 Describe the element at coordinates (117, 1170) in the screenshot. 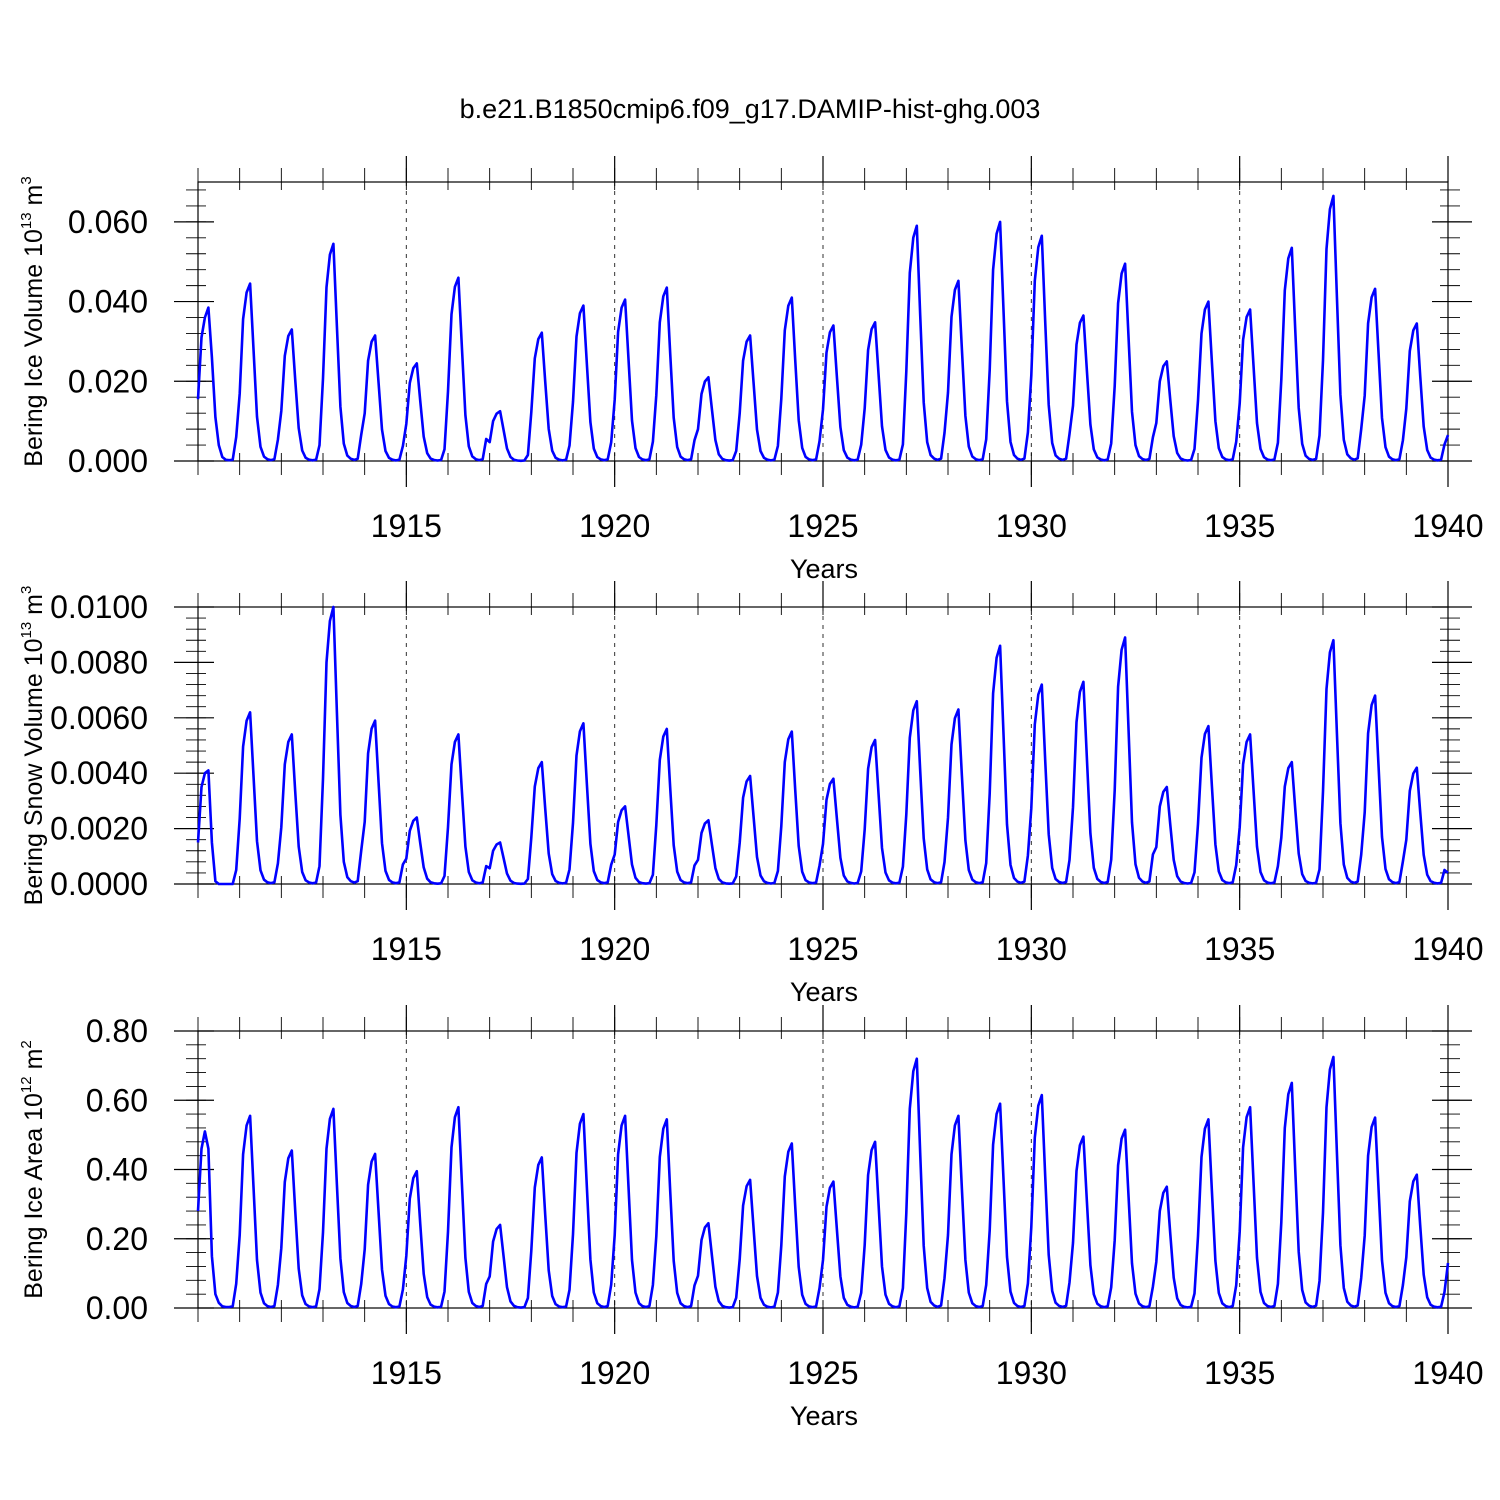

I see `y-tick-label-0.40: 0.40` at that location.